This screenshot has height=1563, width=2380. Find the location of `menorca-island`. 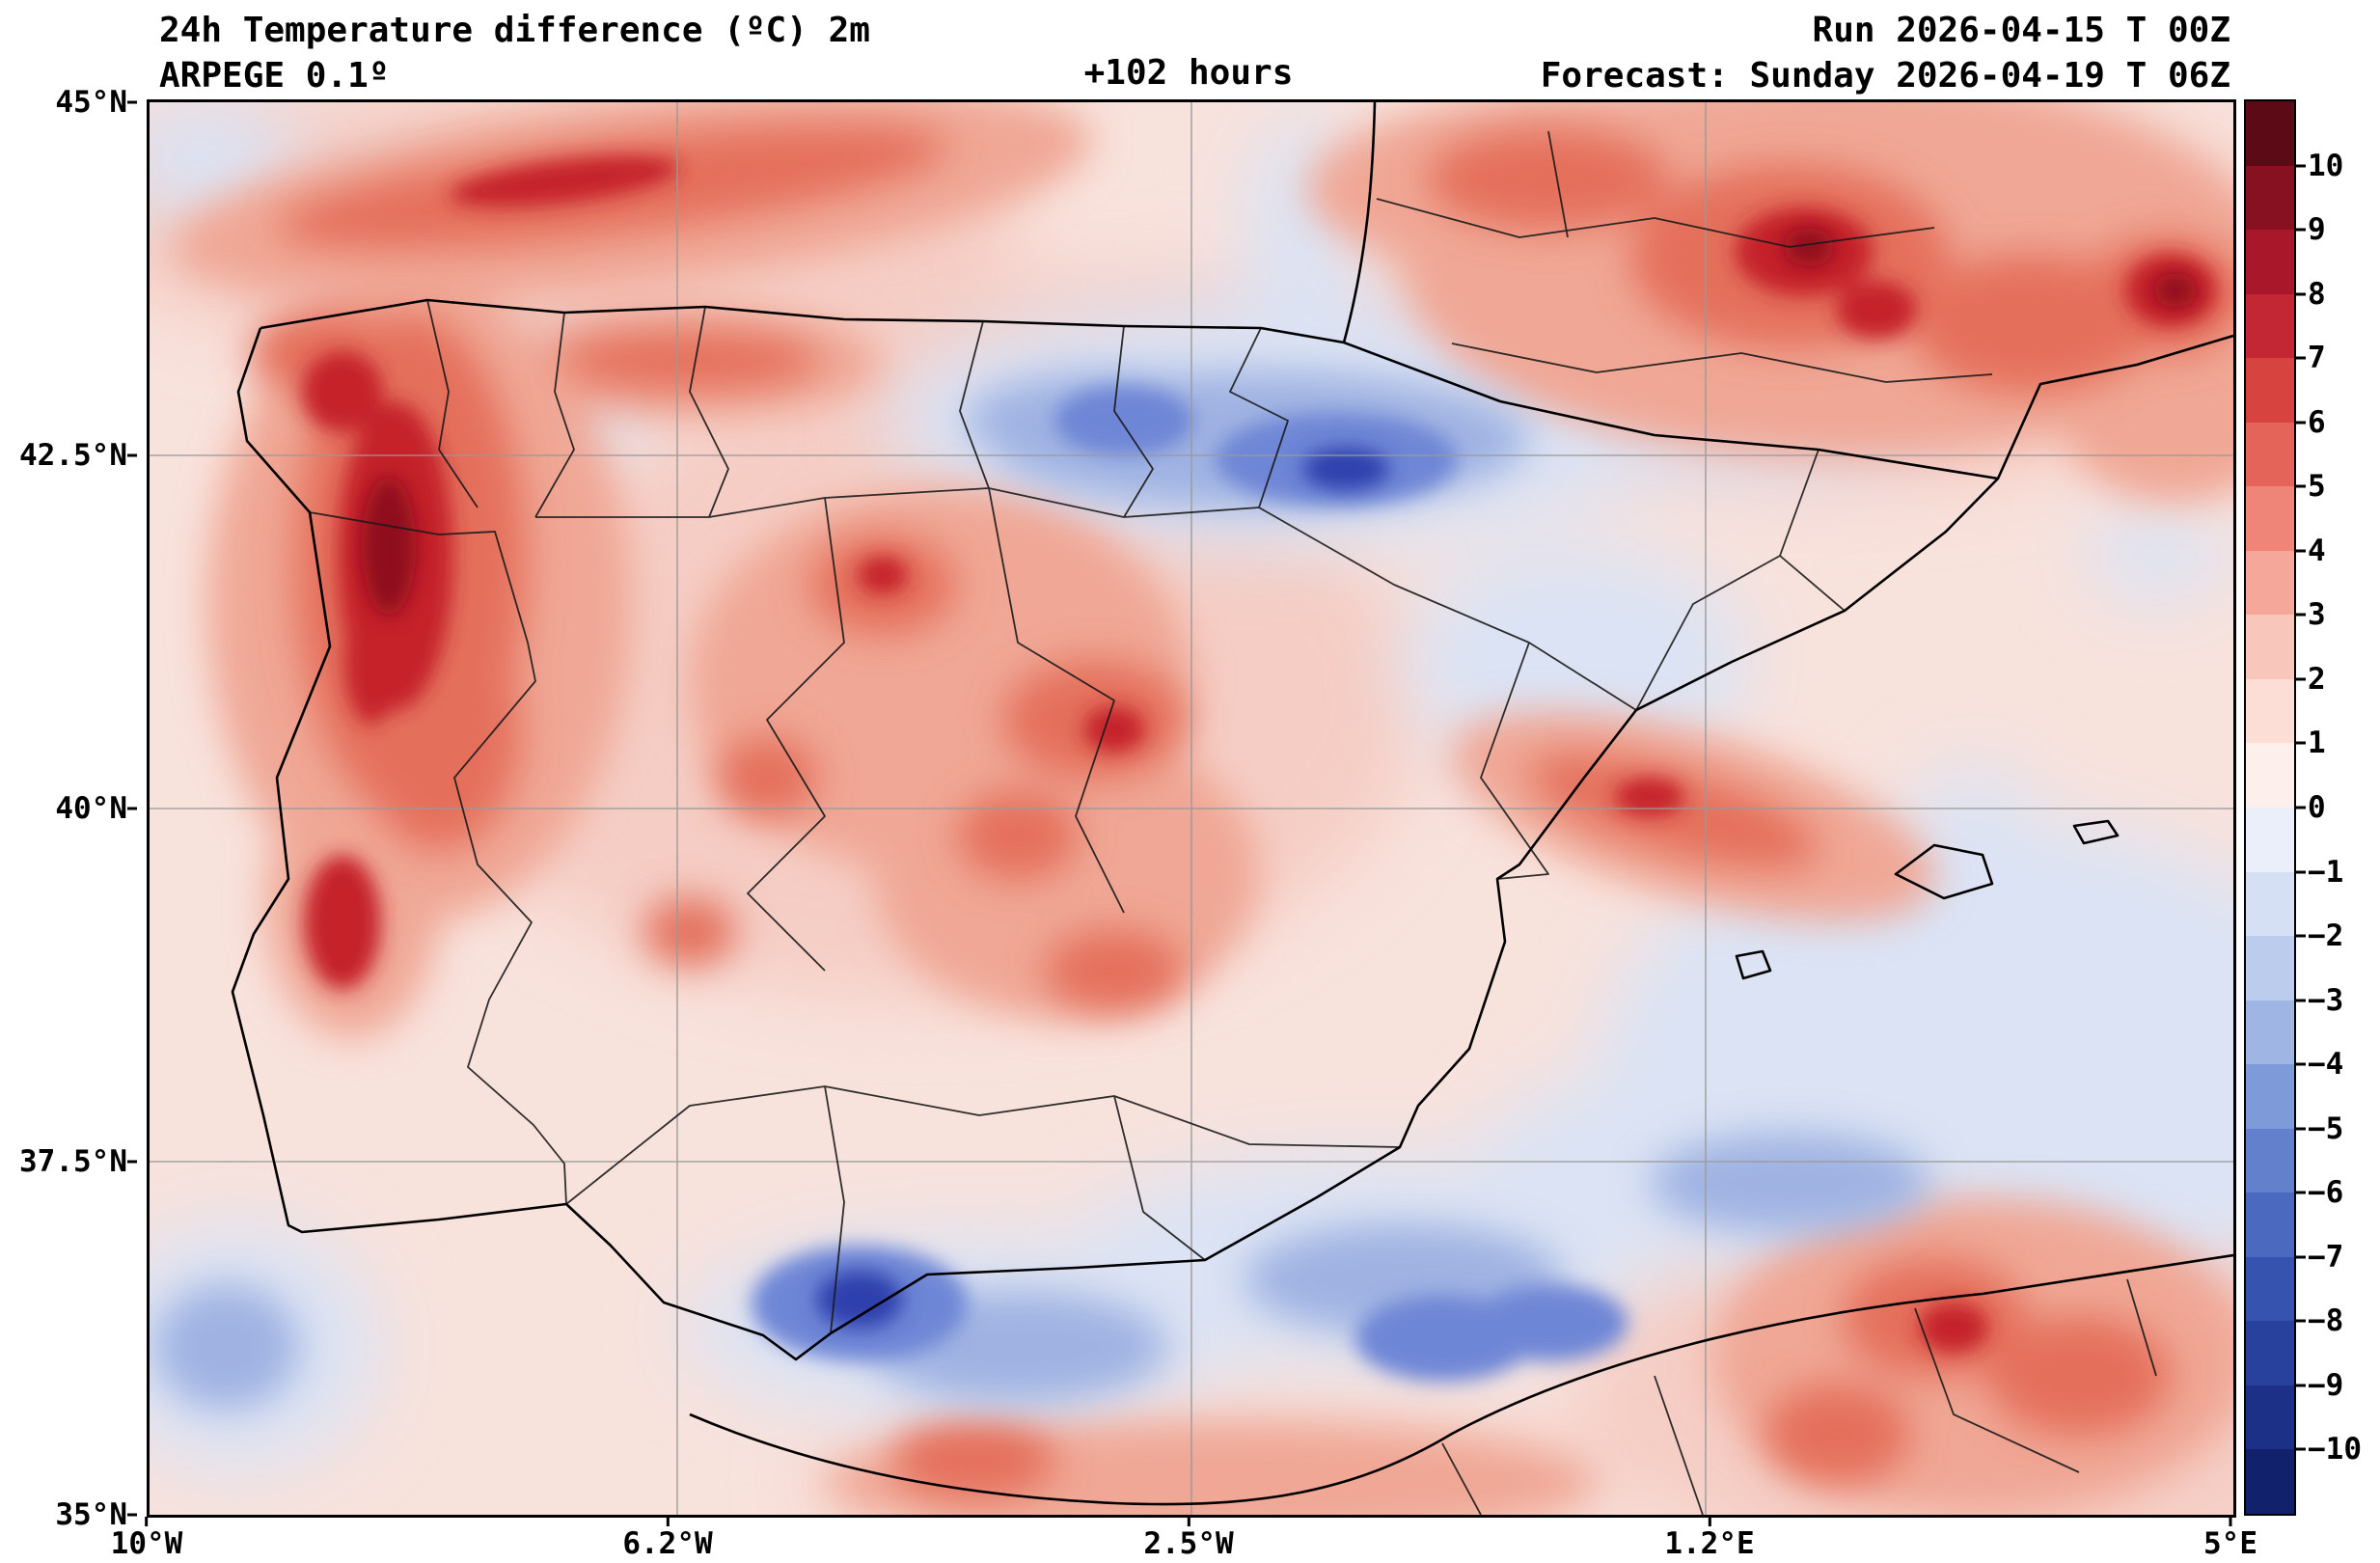

menorca-island is located at coordinates (2096, 832).